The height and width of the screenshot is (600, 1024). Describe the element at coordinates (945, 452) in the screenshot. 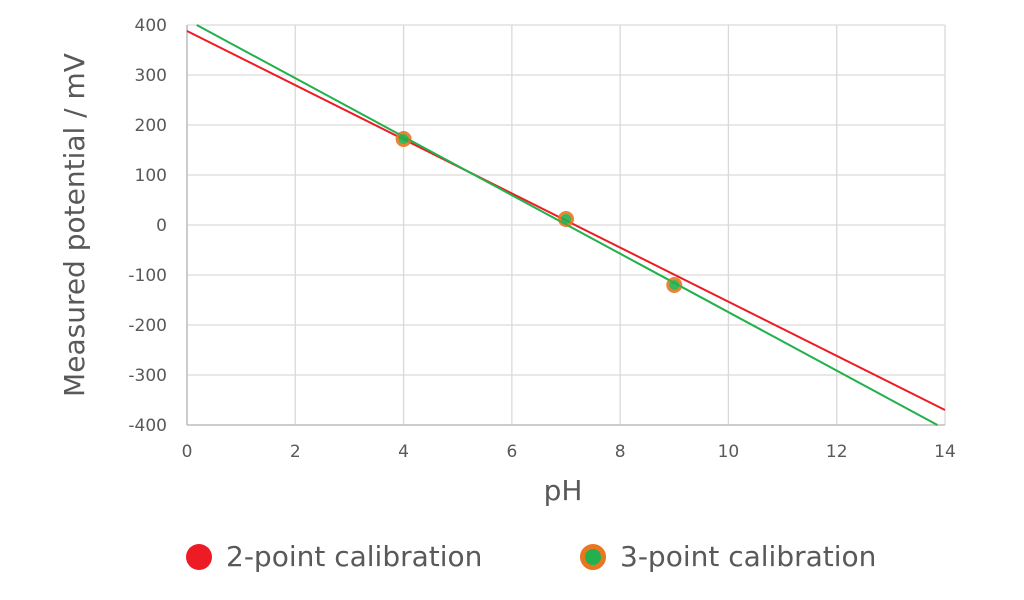

I see `x-tick-label: 14` at that location.